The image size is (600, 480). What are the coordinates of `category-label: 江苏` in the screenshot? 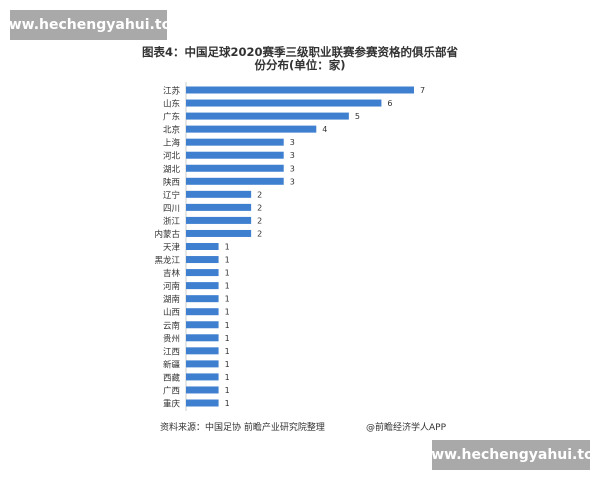 It's located at (172, 91).